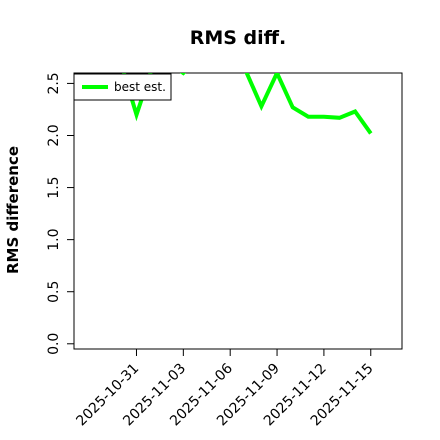 The width and height of the screenshot is (440, 440). I want to click on chart-title: RMS diff., so click(238, 38).